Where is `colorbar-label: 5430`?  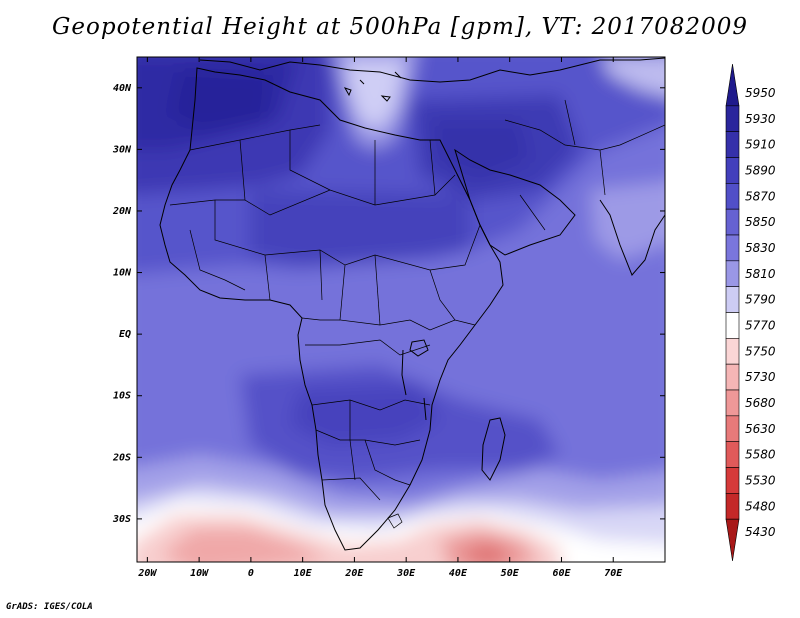 colorbar-label: 5430 is located at coordinates (760, 532).